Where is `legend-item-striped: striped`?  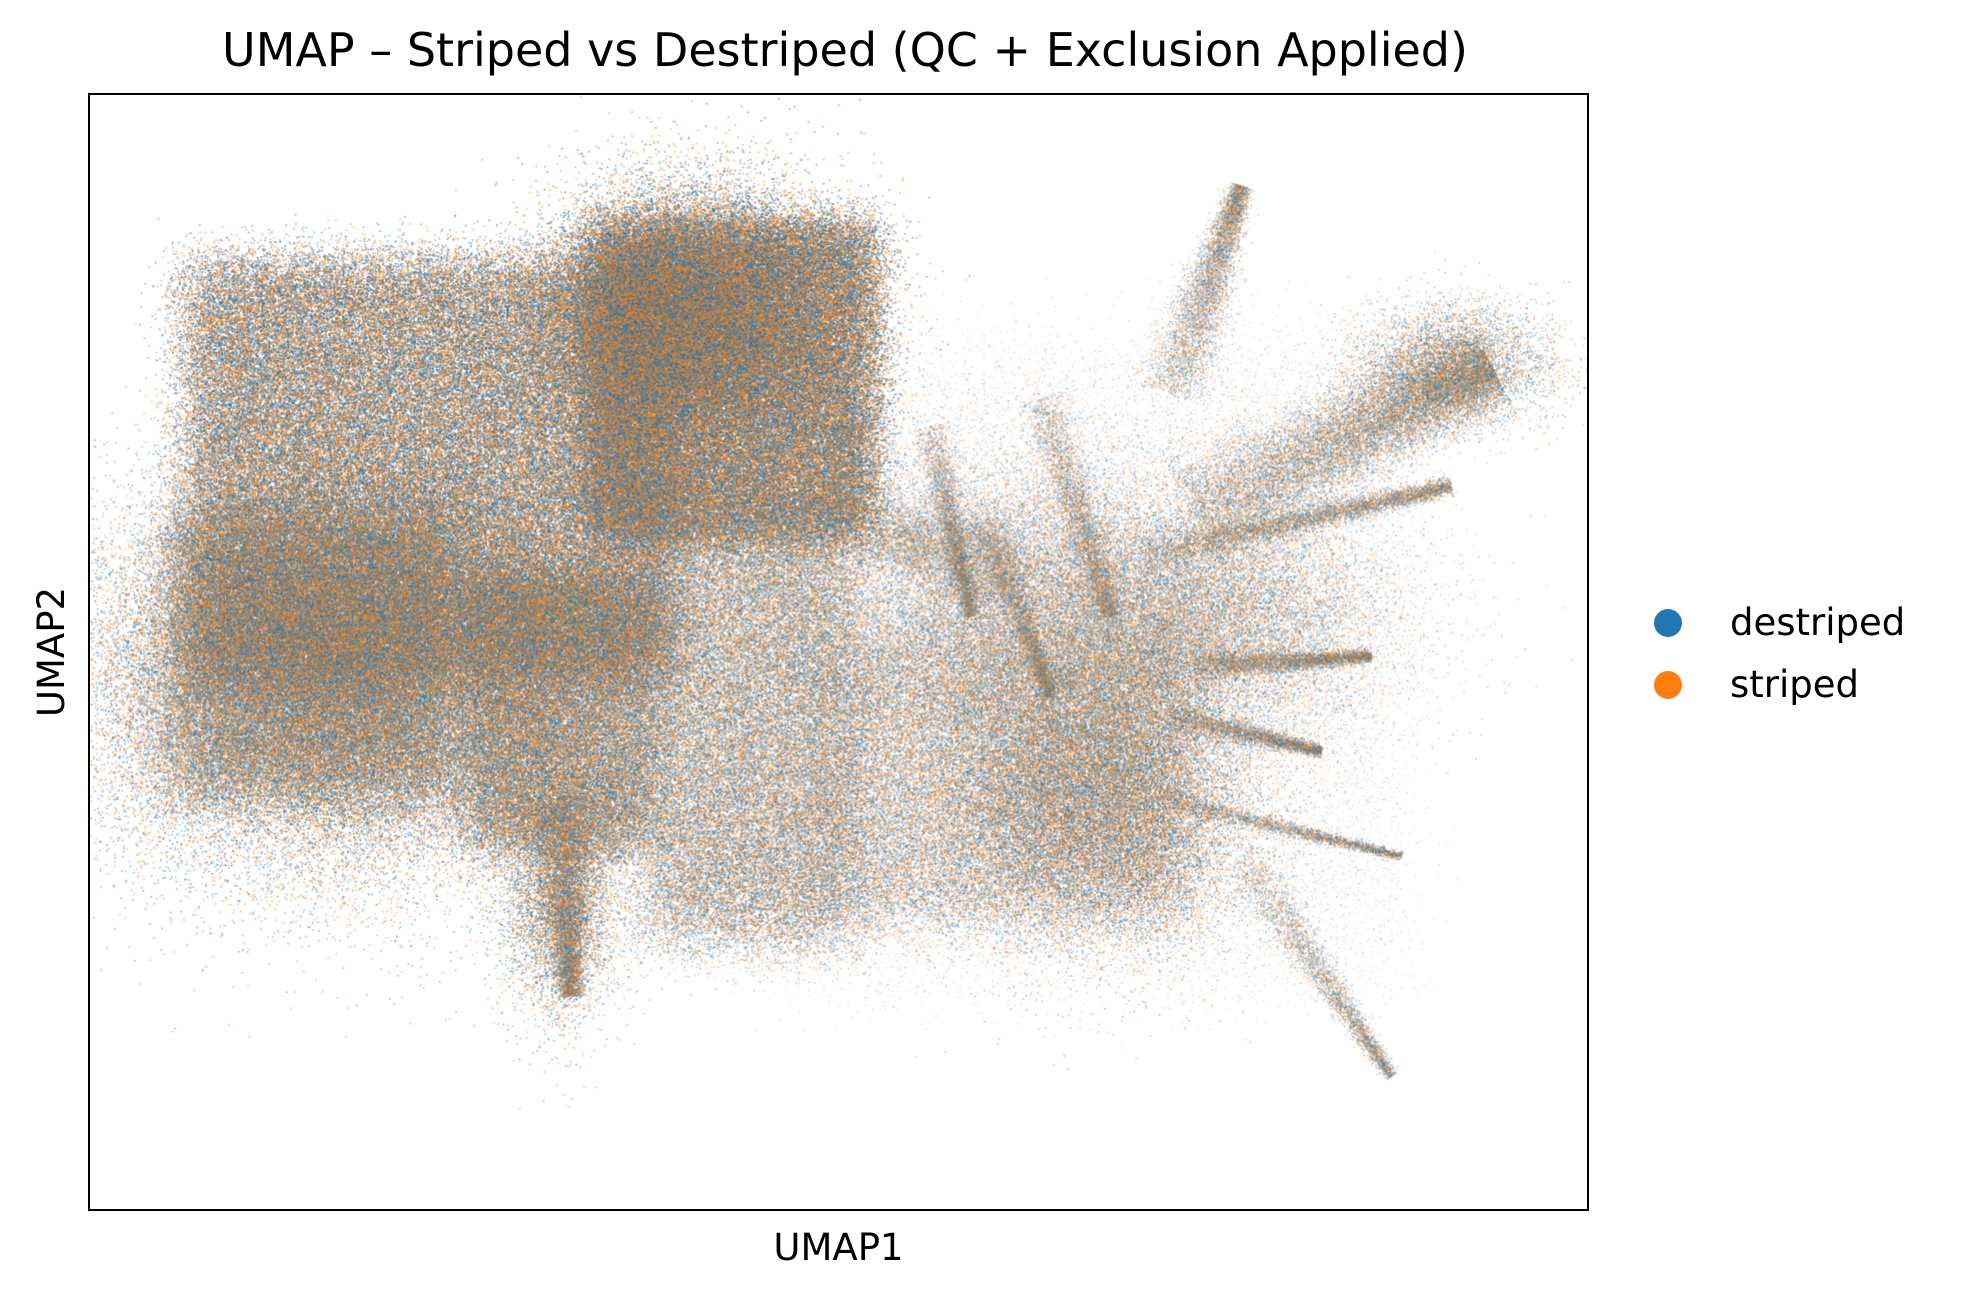
legend-item-striped: striped is located at coordinates (1777, 685).